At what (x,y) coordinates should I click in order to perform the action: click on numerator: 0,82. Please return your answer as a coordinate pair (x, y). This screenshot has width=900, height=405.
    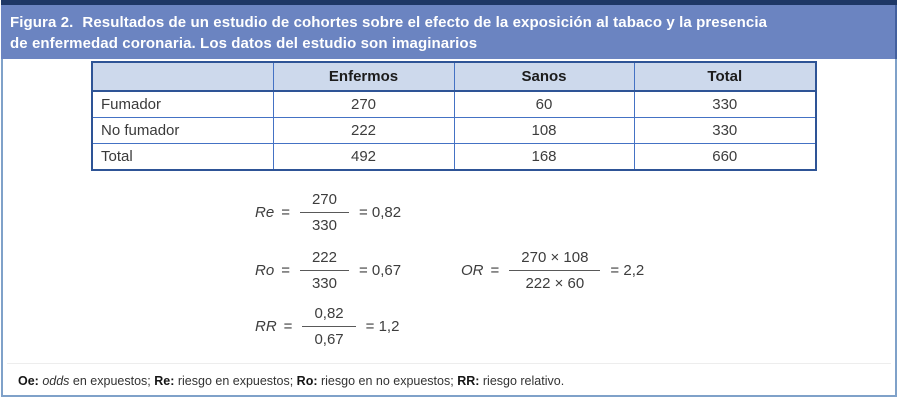
    Looking at the image, I should click on (329, 315).